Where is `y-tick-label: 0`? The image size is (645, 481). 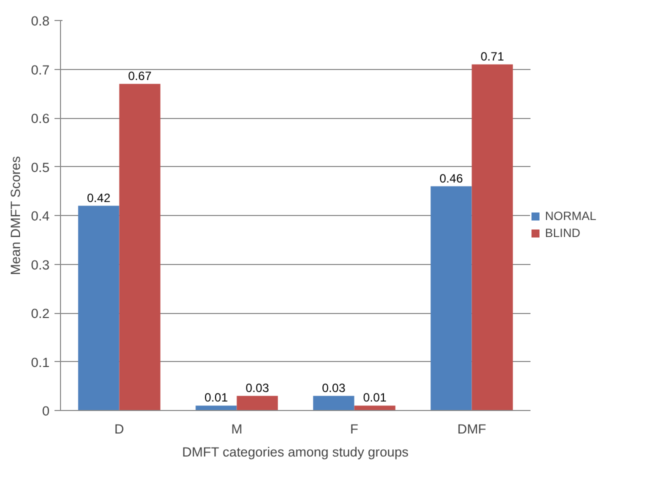 y-tick-label: 0 is located at coordinates (46, 411).